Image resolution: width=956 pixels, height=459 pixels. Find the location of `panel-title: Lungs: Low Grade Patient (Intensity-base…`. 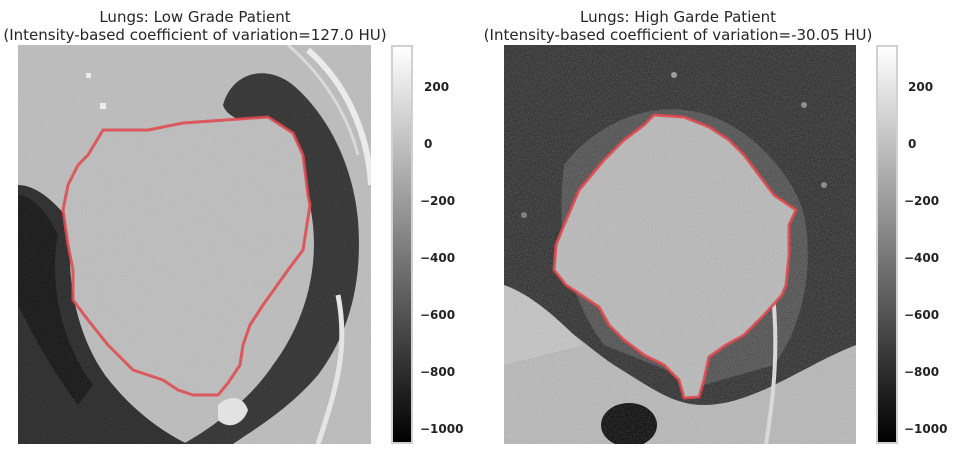

panel-title: Lungs: Low Grade Patient (Intensity-base… is located at coordinates (195, 26).